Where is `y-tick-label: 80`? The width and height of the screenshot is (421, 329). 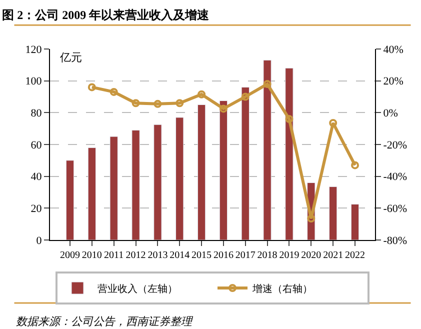
y-tick-label: 80 is located at coordinates (36, 114).